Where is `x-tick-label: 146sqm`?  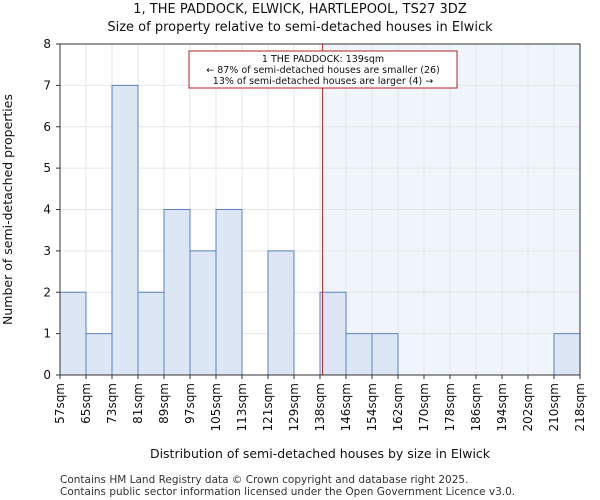
x-tick-label: 146sqm is located at coordinates (346, 407).